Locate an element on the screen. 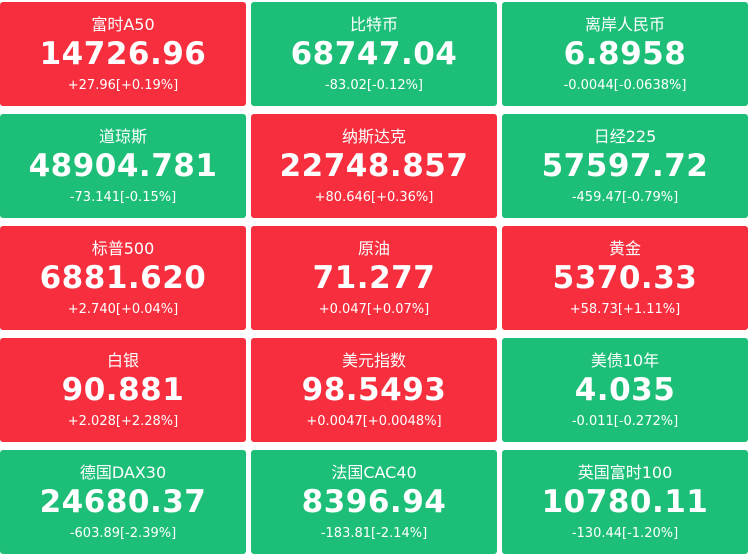 Image resolution: width=749 pixels, height=558 pixels. quote-tile: 英国富时100 10780.11 -130.44[-1.20%] is located at coordinates (625, 502).